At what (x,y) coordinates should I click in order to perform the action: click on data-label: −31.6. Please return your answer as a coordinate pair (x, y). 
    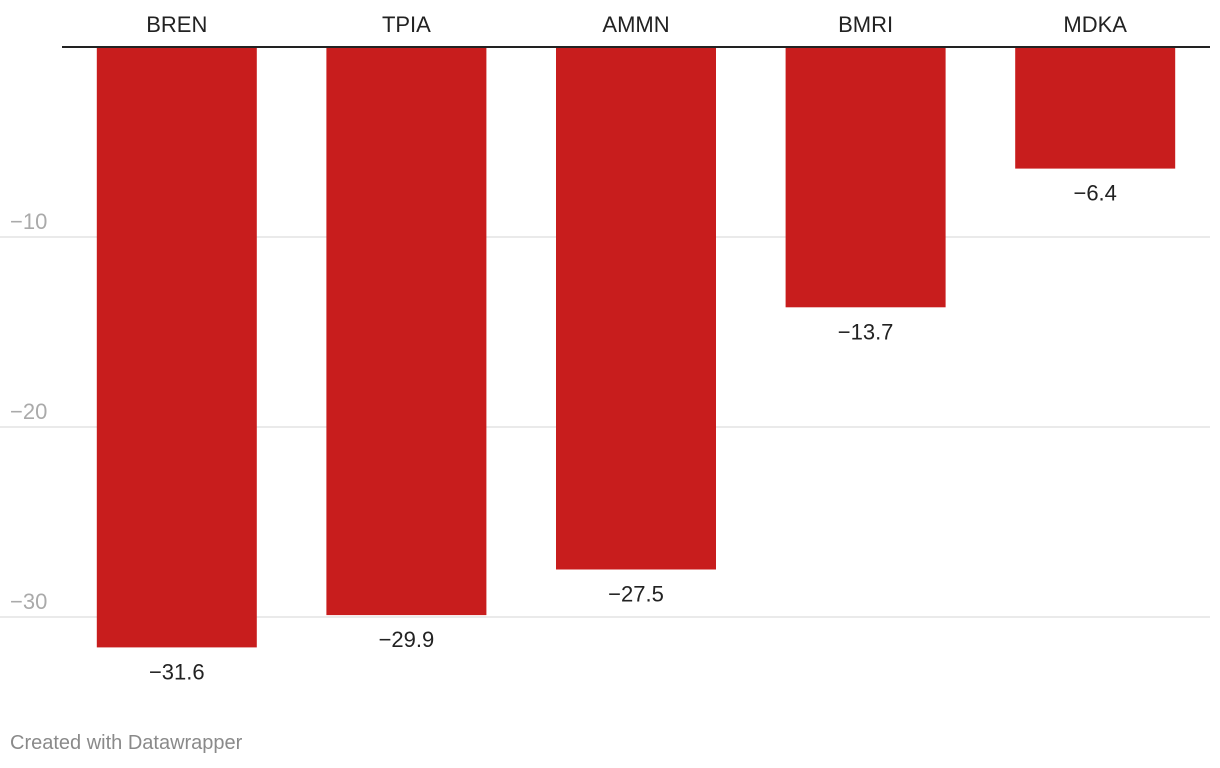
    Looking at the image, I should click on (177, 671).